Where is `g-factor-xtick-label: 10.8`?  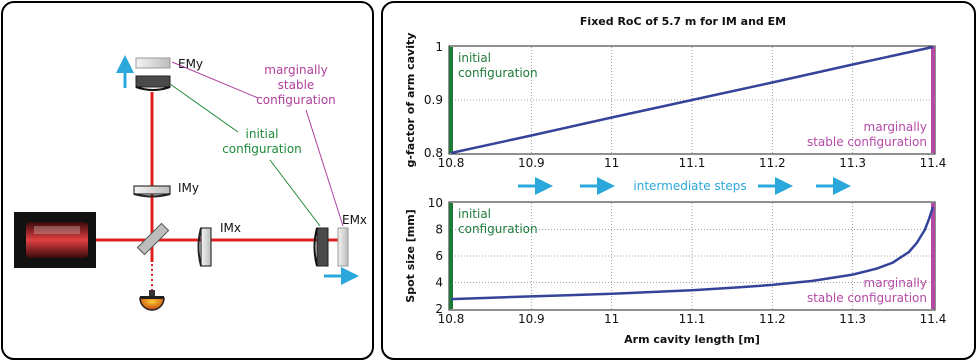 g-factor-xtick-label: 10.8 is located at coordinates (451, 163).